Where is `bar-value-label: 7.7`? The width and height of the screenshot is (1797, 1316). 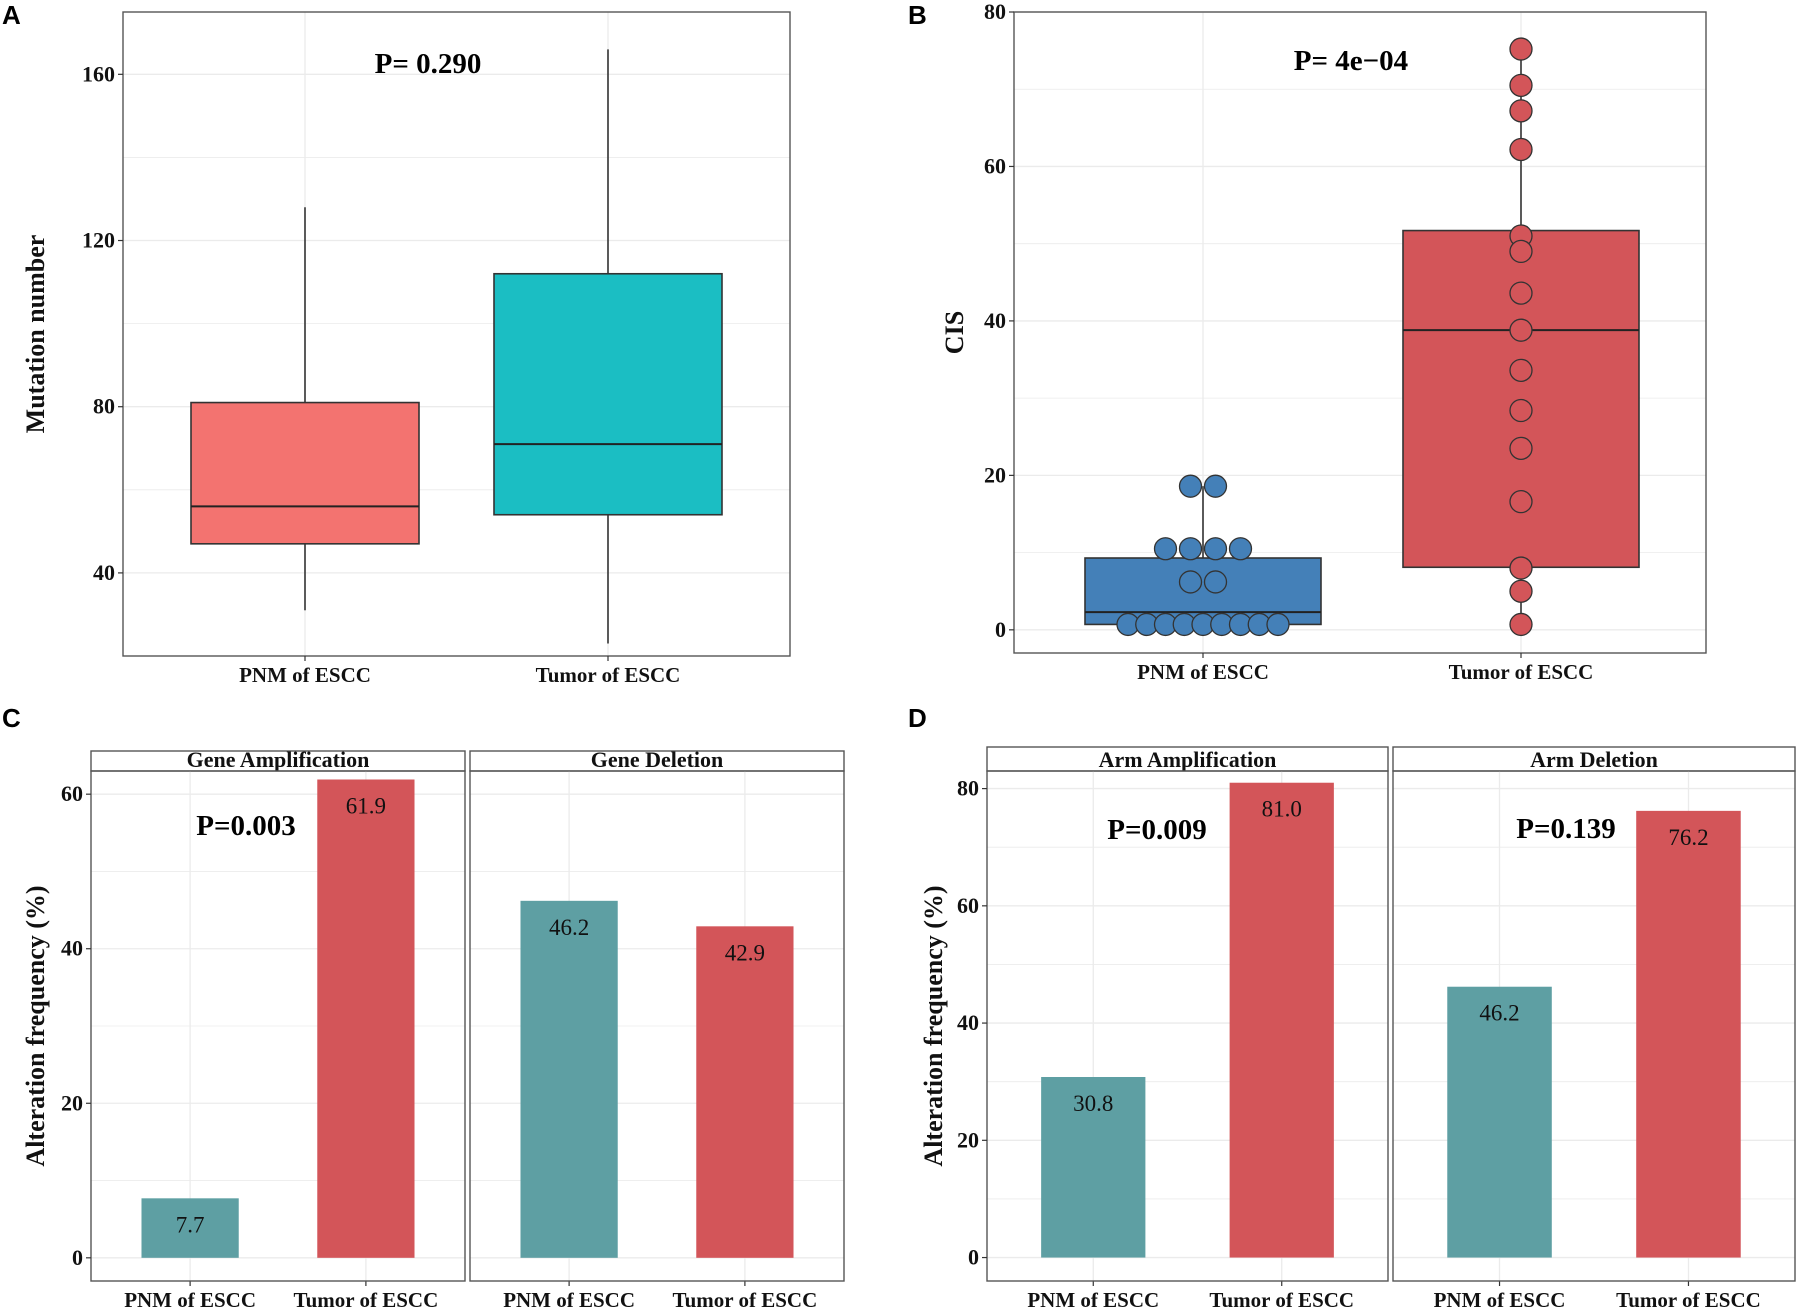 bar-value-label: 7.7 is located at coordinates (190, 1224).